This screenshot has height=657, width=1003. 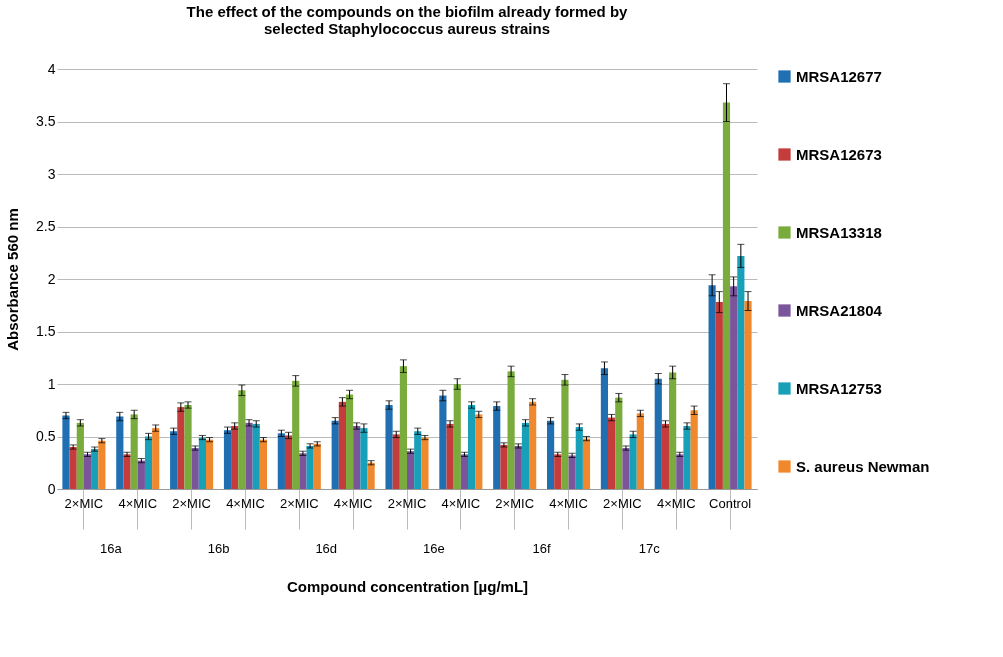 What do you see at coordinates (46, 121) in the screenshot?
I see `y-tick-label: 3.5` at bounding box center [46, 121].